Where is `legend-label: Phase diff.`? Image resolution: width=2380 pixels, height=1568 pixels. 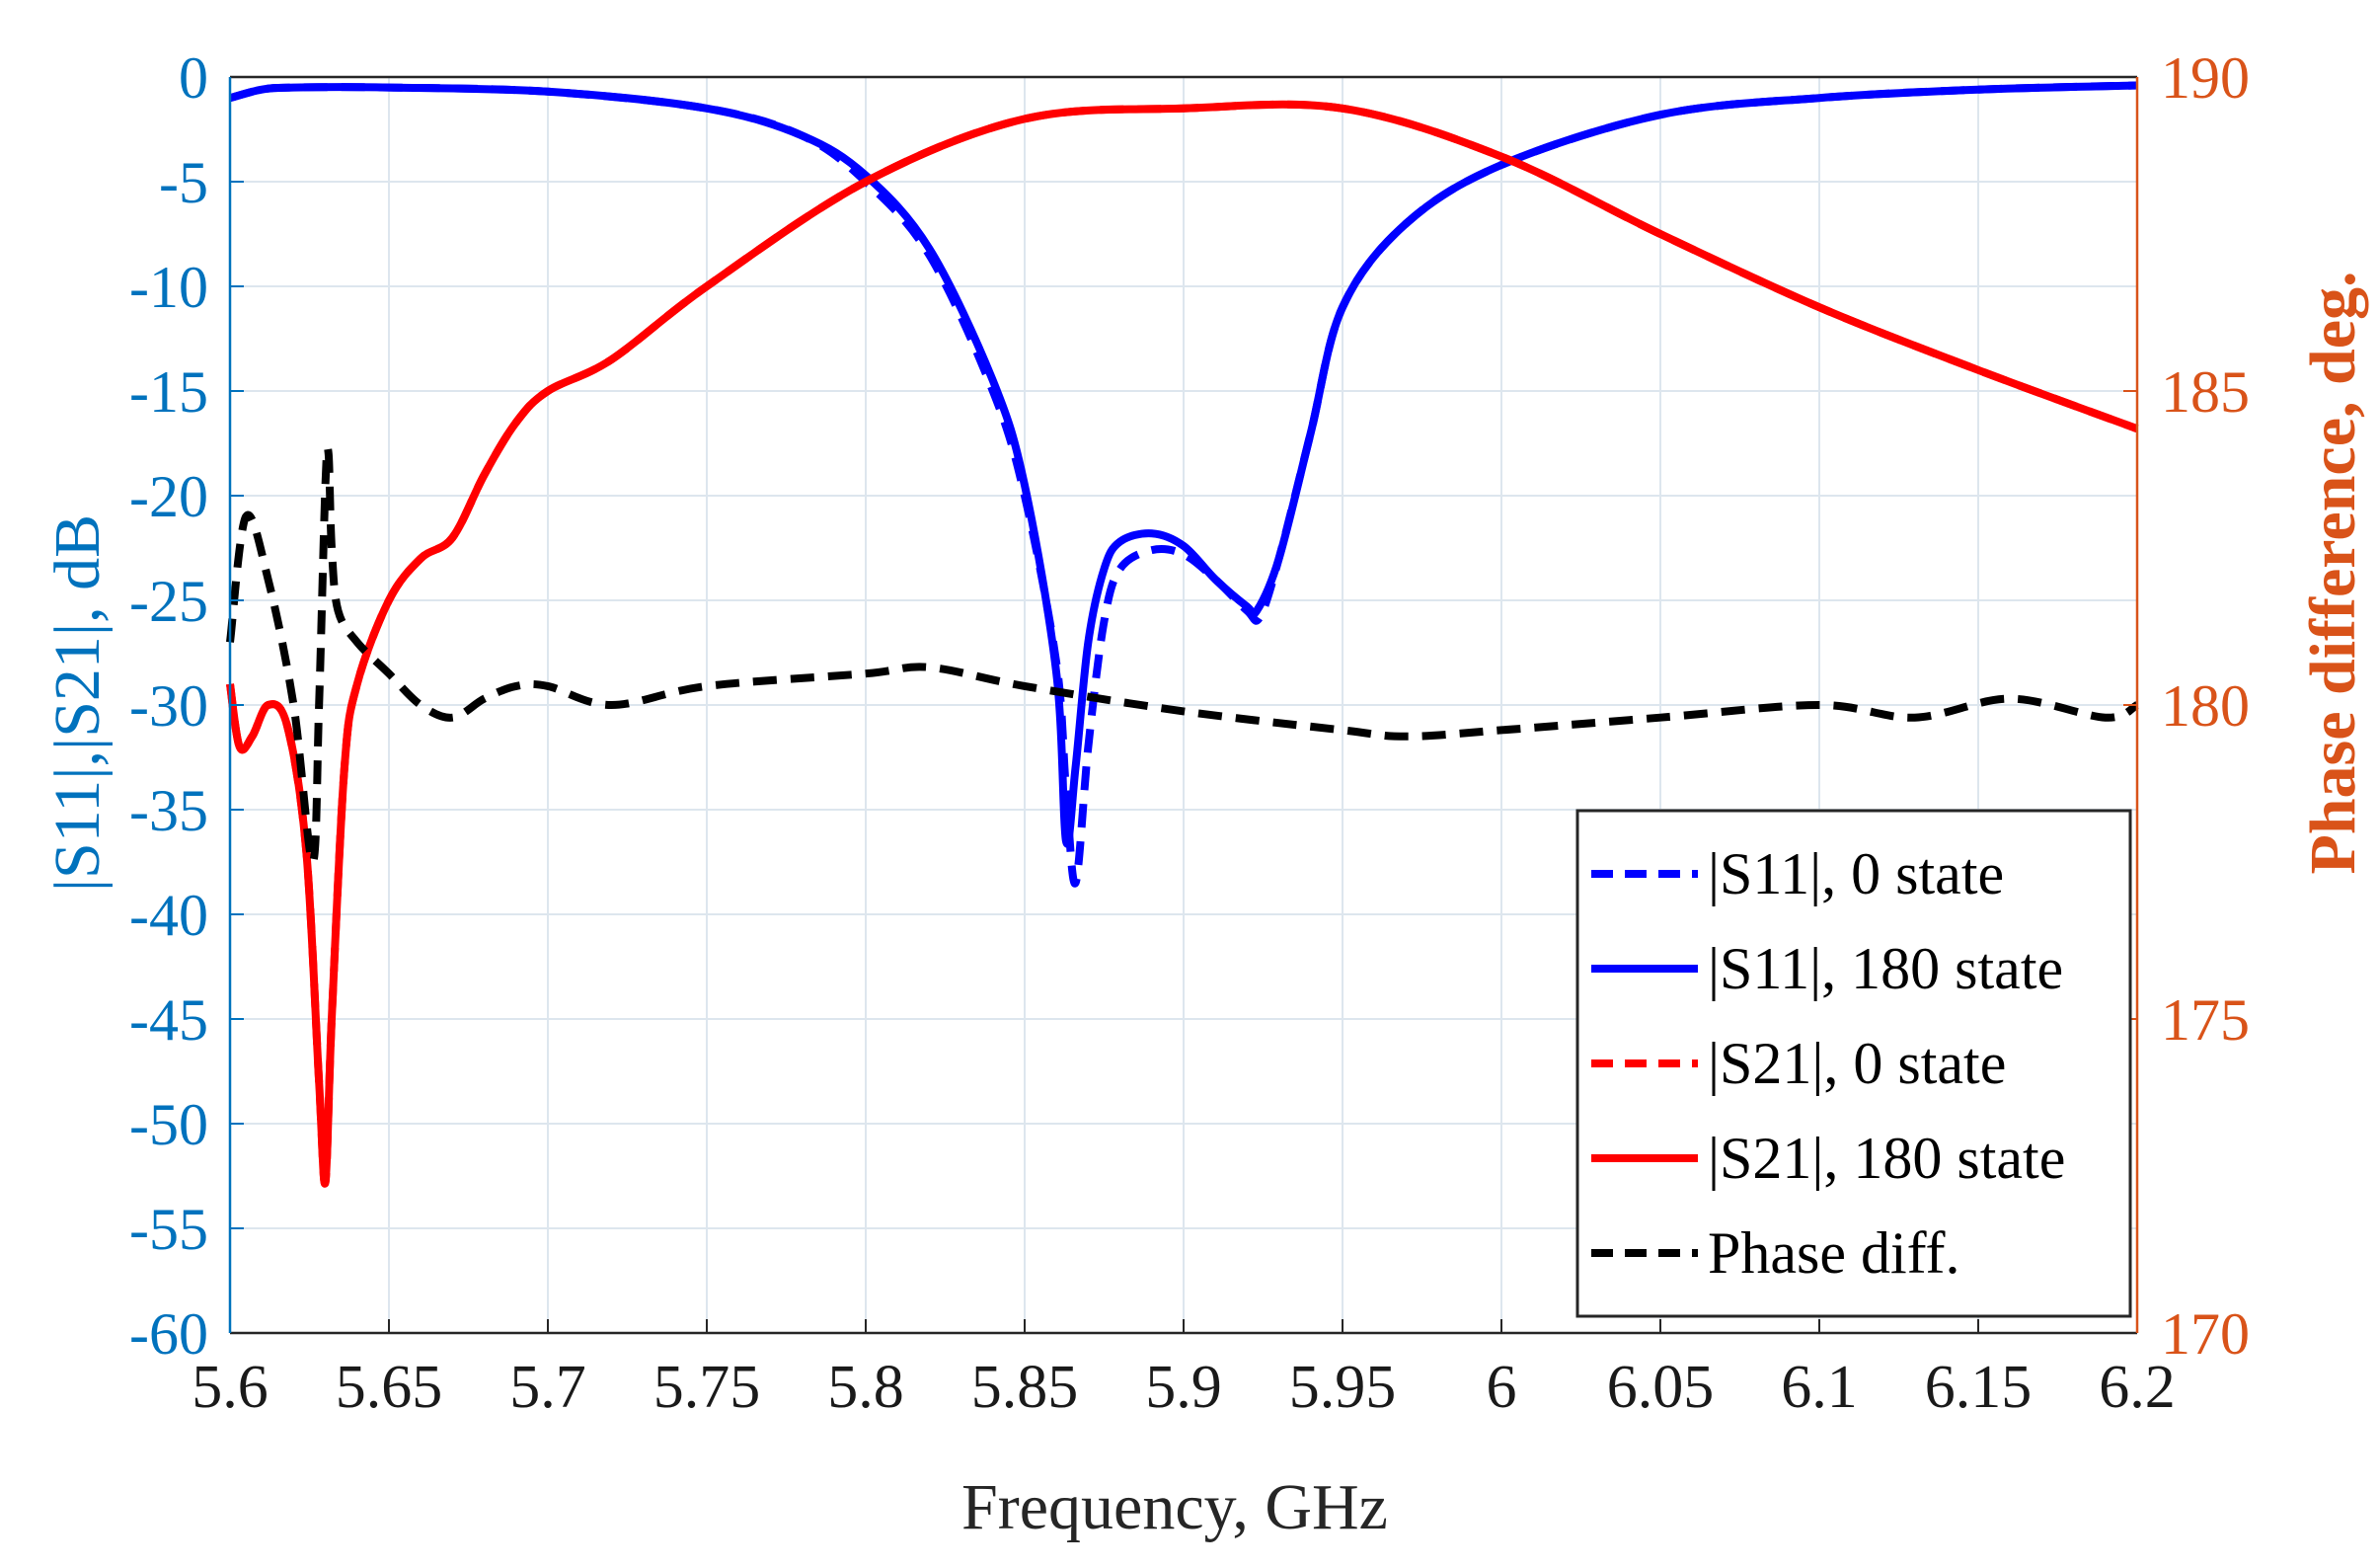 legend-label: Phase diff. is located at coordinates (1834, 1253).